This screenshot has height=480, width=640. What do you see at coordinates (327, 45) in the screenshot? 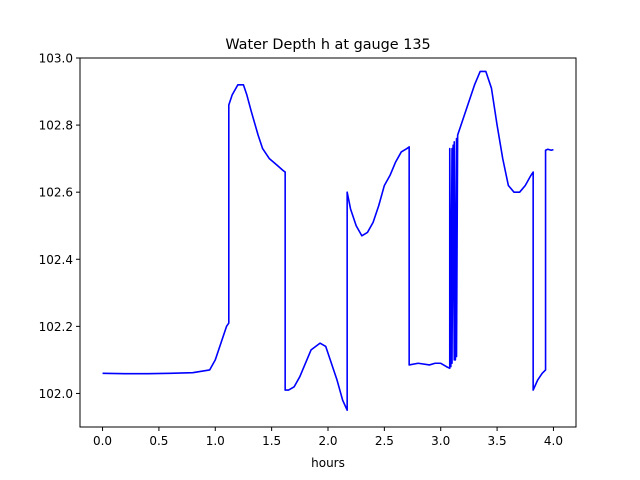
I see `chart-title: Water Depth h at gauge 135` at bounding box center [327, 45].